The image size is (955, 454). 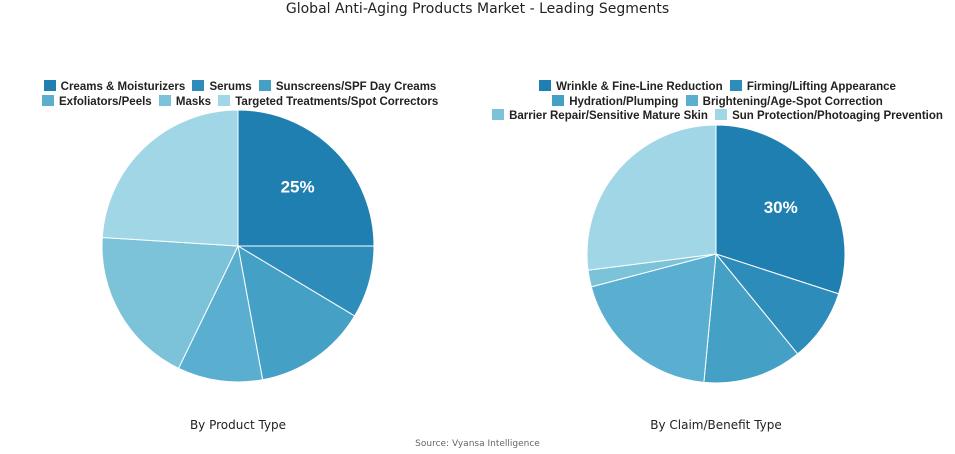 What do you see at coordinates (792, 101) in the screenshot?
I see `legend-label: Brightening/Age-Spot Correction` at bounding box center [792, 101].